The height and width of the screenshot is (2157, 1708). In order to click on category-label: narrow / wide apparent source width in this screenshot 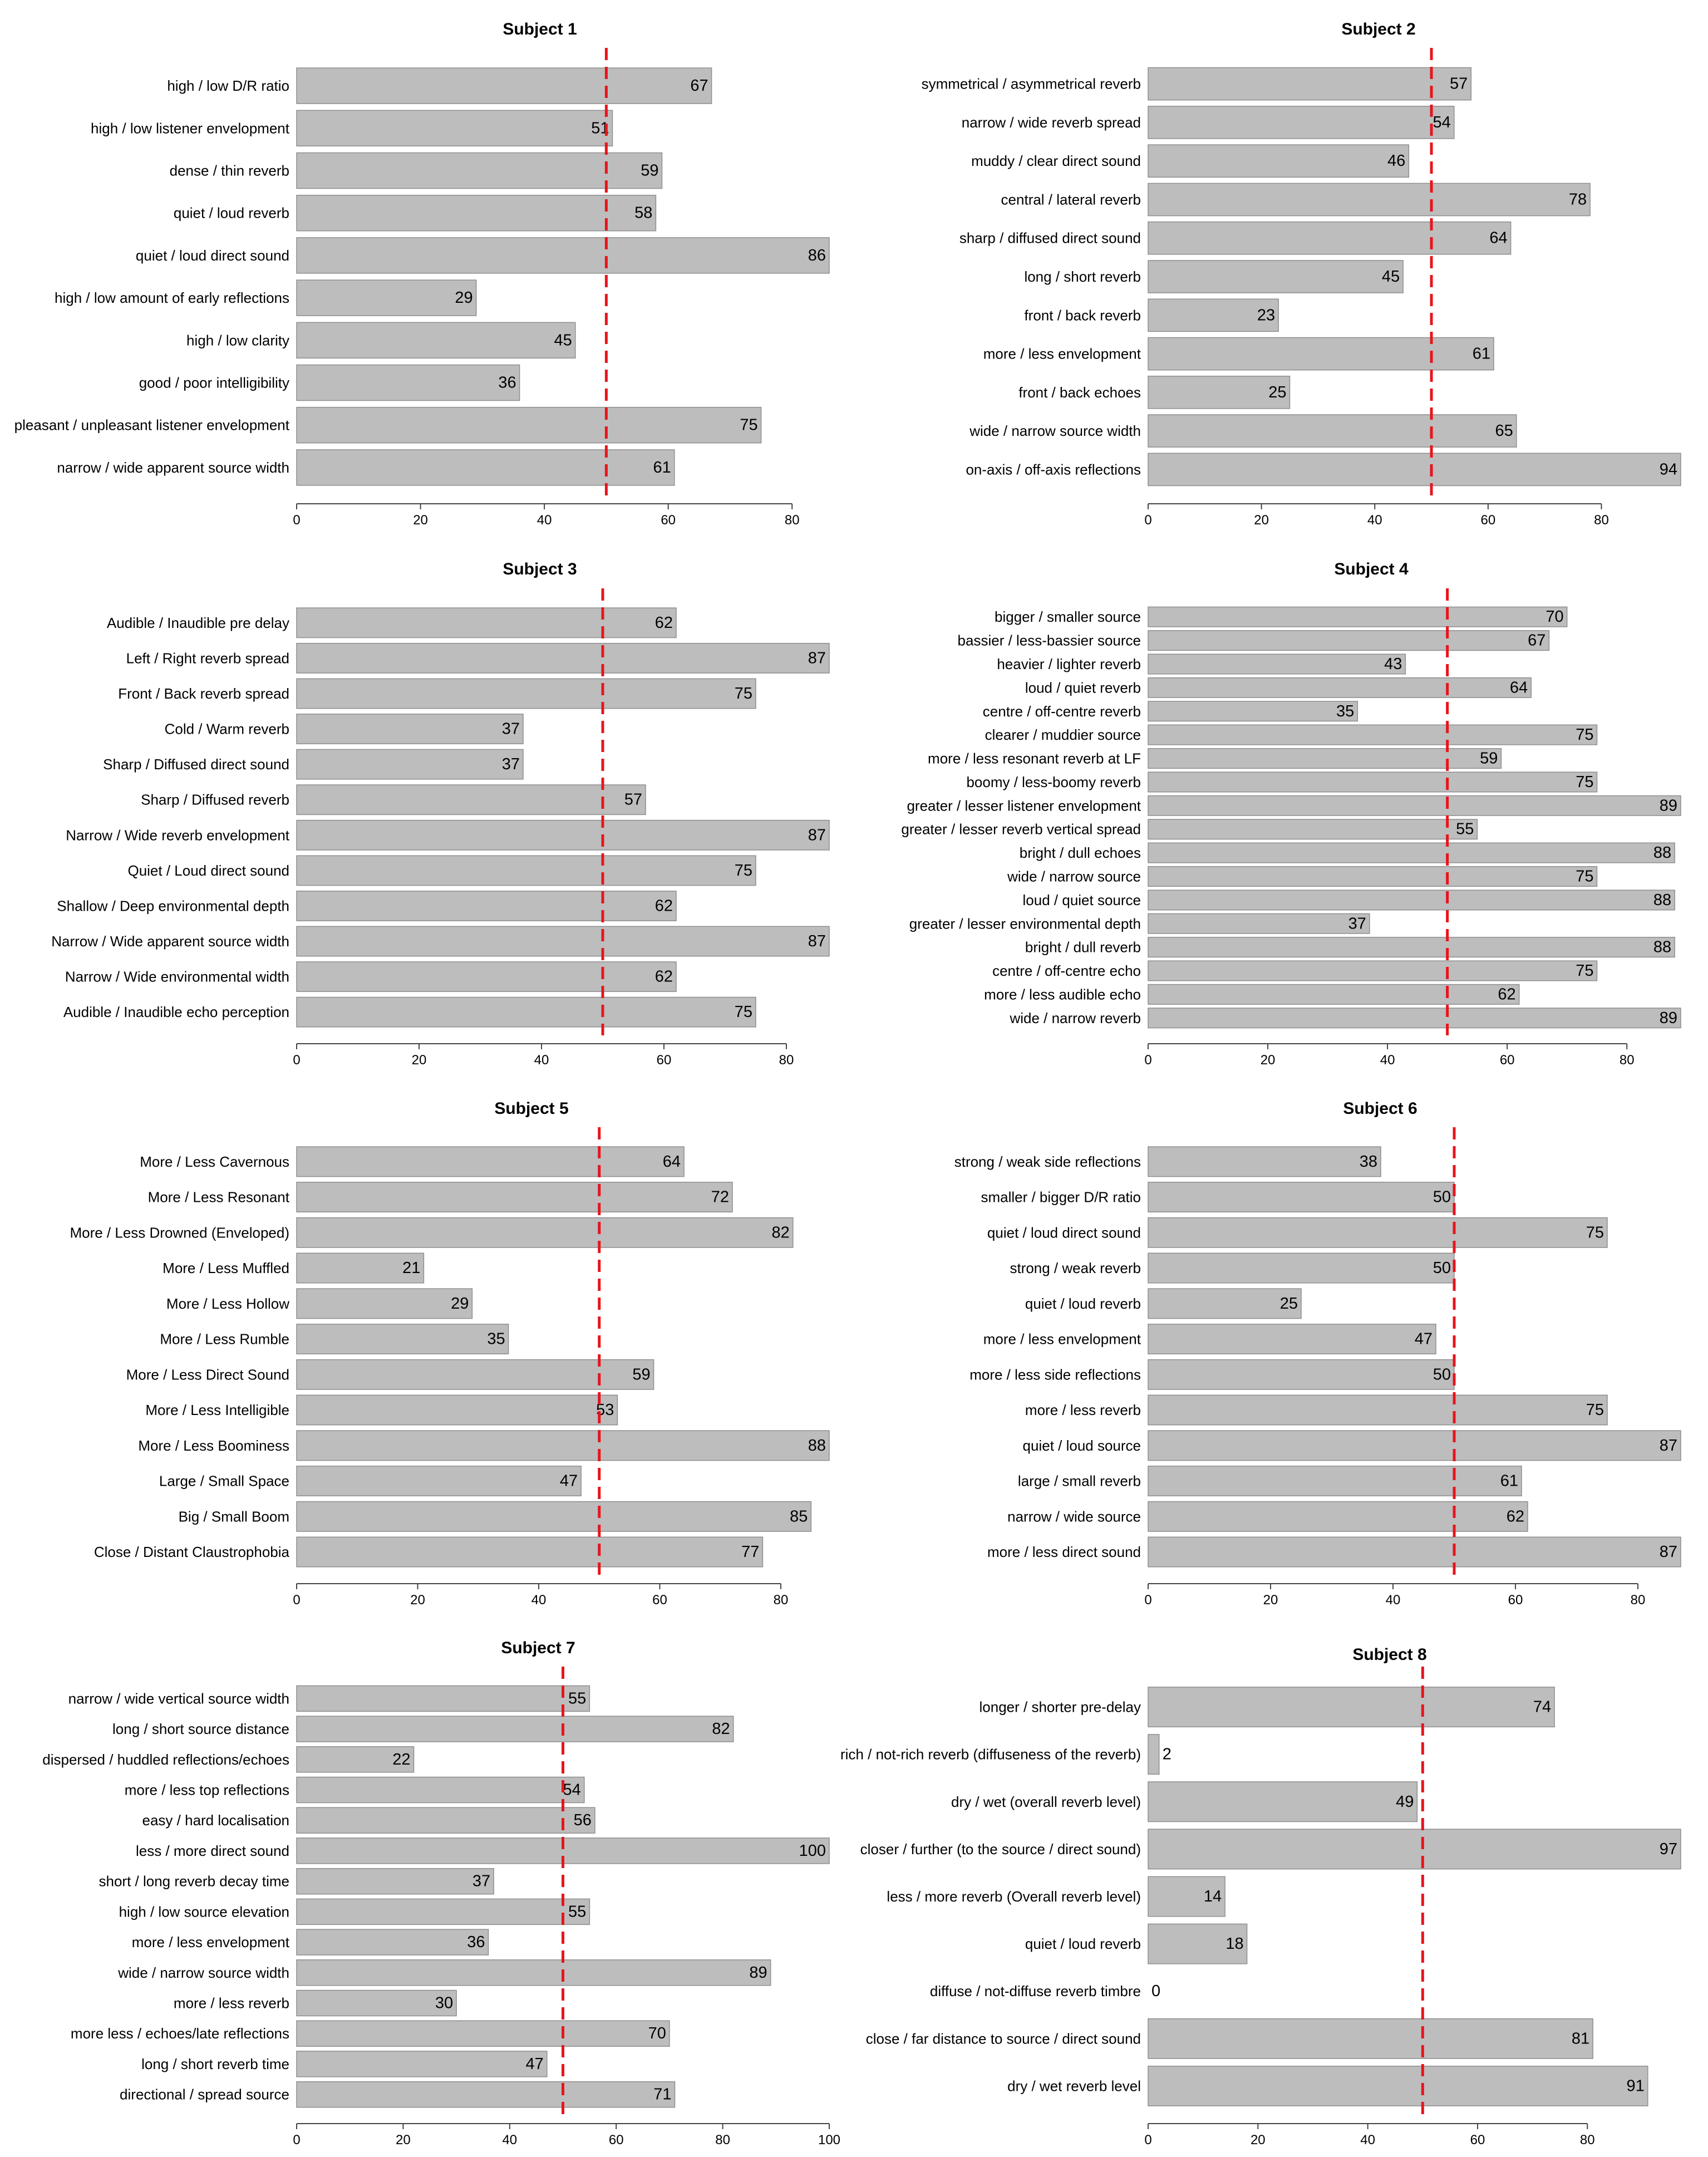, I will do `click(173, 468)`.